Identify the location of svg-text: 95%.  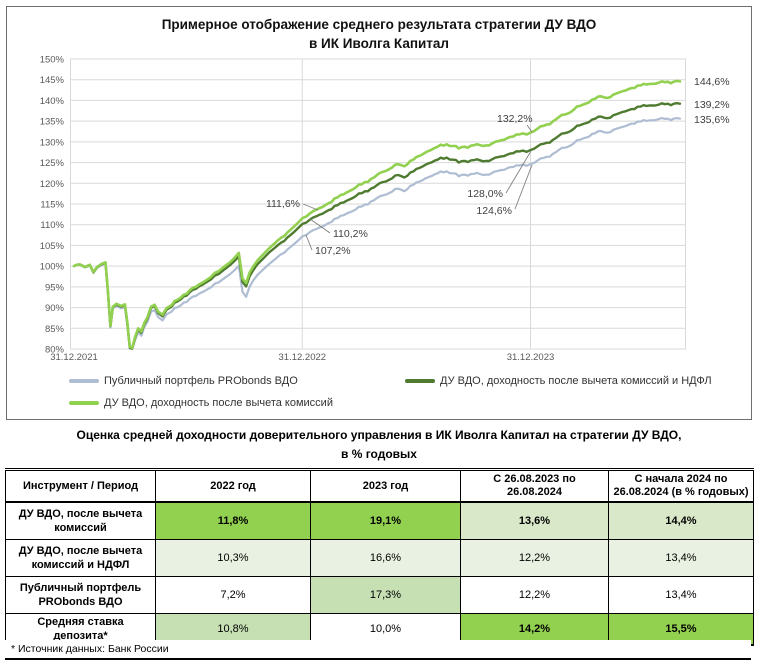
(55, 287).